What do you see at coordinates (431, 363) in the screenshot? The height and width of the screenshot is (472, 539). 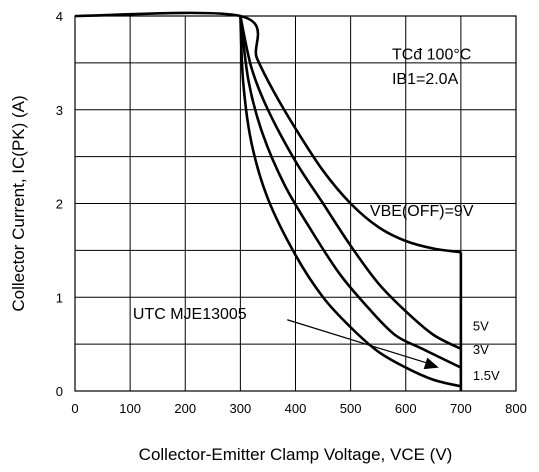 I see `part-arrowhead` at bounding box center [431, 363].